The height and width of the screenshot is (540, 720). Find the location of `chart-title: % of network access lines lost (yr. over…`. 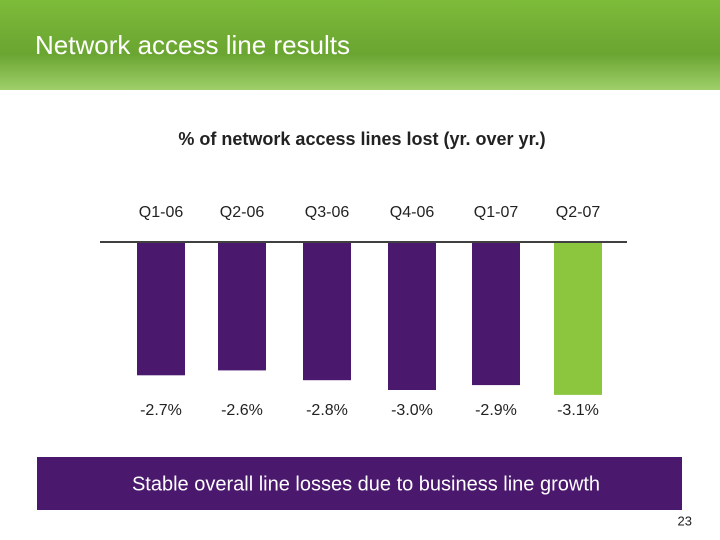

chart-title: % of network access lines lost (yr. over… is located at coordinates (361, 139).